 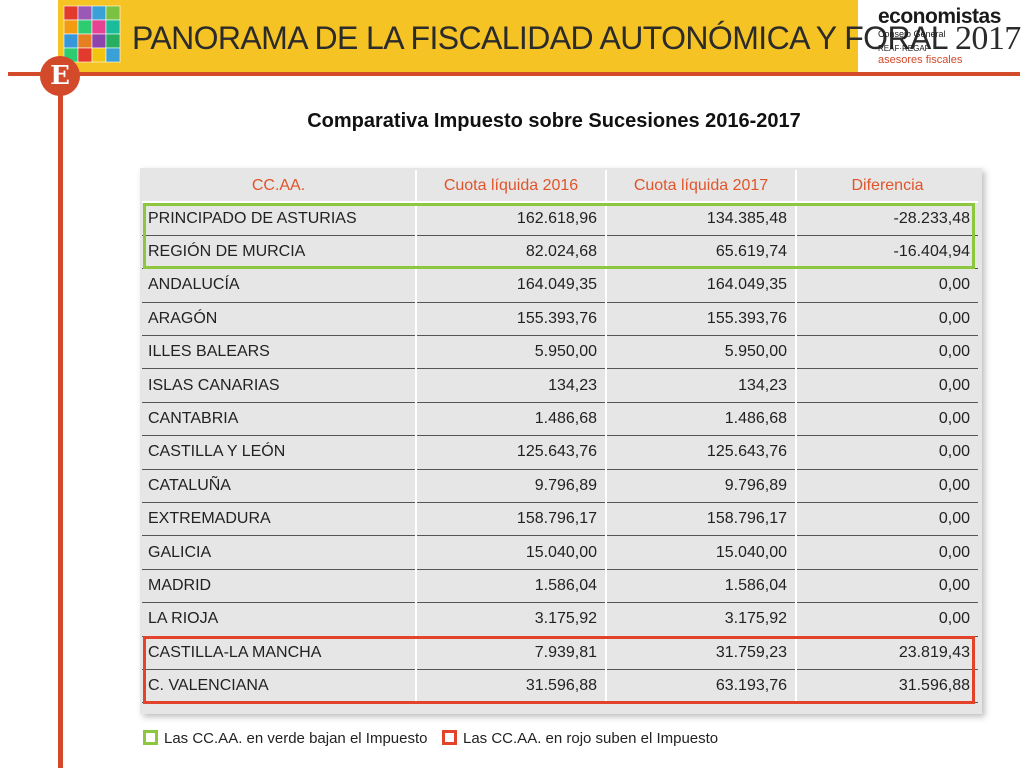 What do you see at coordinates (279, 285) in the screenshot?
I see `cell-ccaa: ANDALUCÍA` at bounding box center [279, 285].